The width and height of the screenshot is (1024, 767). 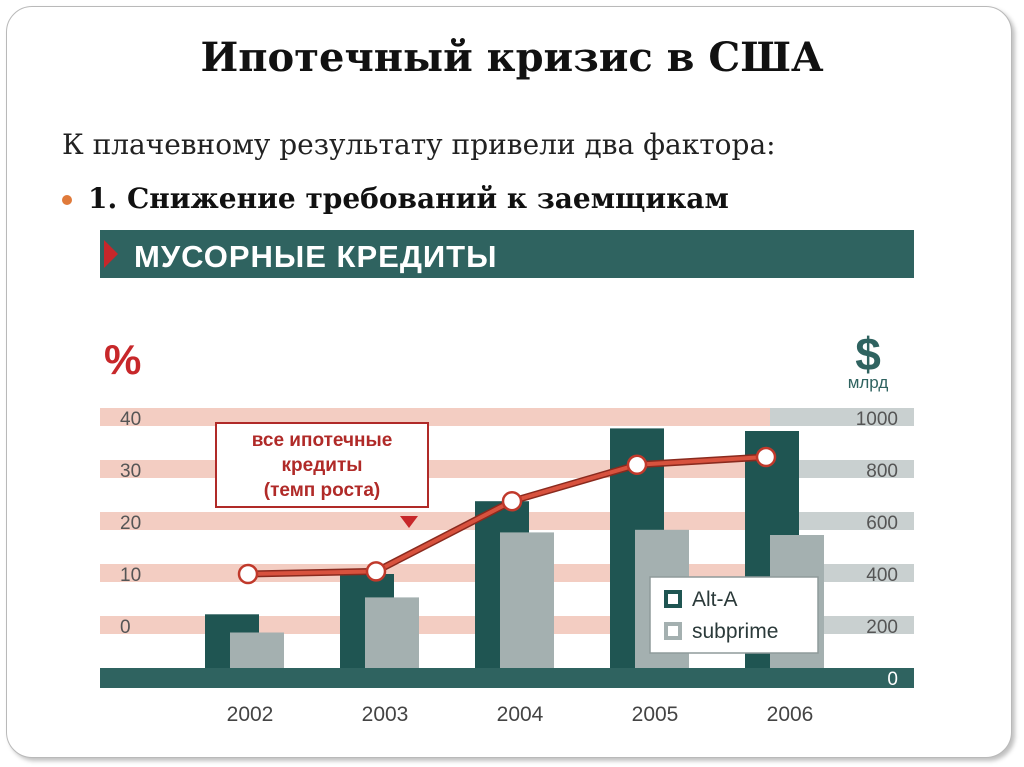 I want to click on chart-base-strip, so click(x=507, y=678).